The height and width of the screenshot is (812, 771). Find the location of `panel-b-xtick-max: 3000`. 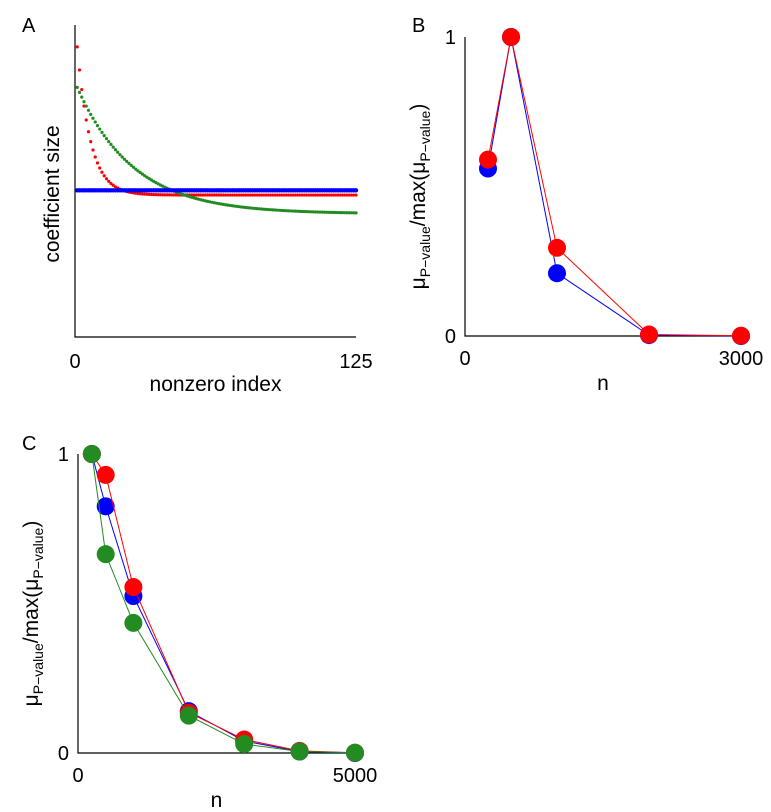

panel-b-xtick-max: 3000 is located at coordinates (741, 359).